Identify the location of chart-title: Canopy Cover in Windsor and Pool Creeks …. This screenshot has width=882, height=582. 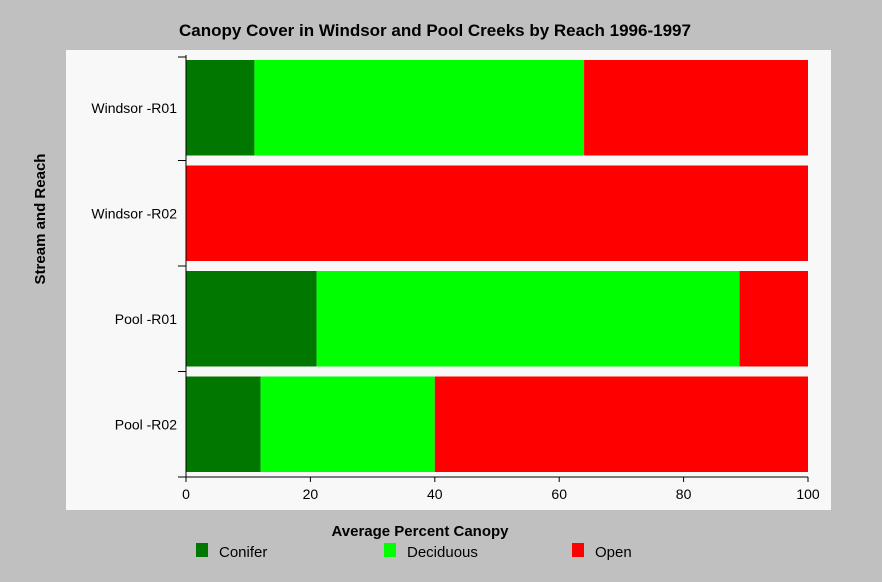
(435, 30).